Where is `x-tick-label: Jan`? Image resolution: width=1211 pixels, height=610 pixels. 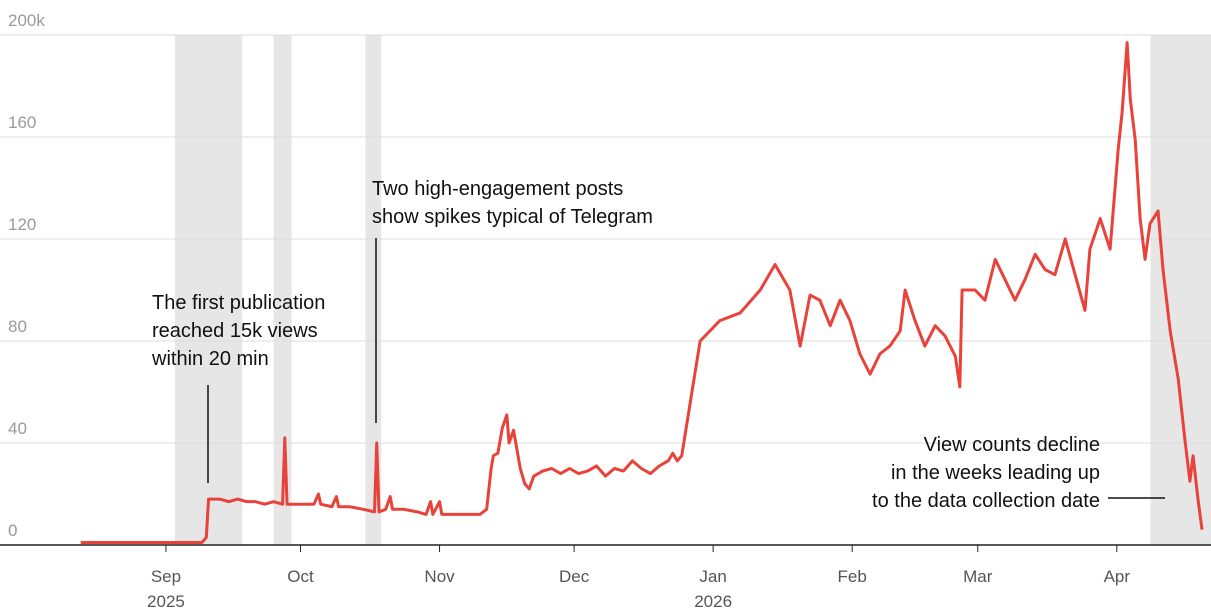 x-tick-label: Jan is located at coordinates (712, 576).